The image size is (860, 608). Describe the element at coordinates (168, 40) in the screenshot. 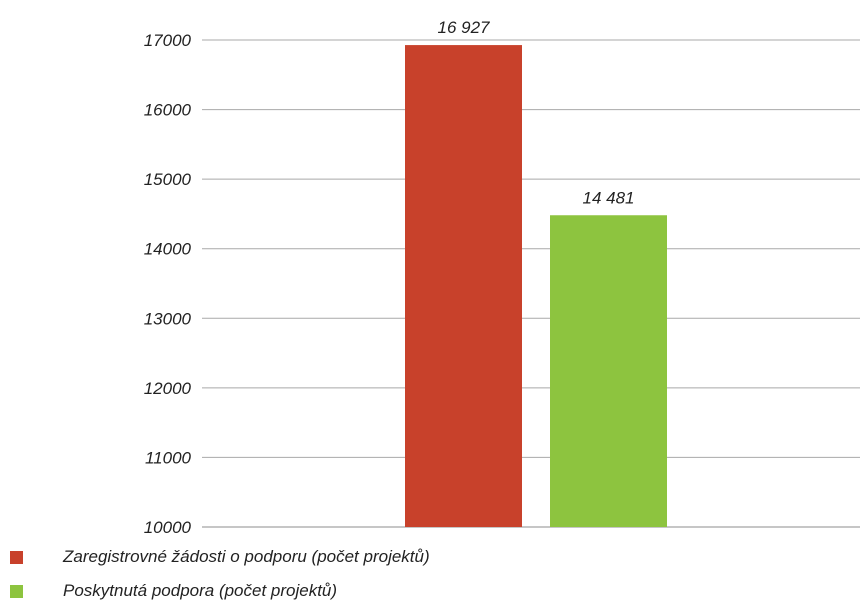

I see `y-tick-label-17000: 17000` at that location.